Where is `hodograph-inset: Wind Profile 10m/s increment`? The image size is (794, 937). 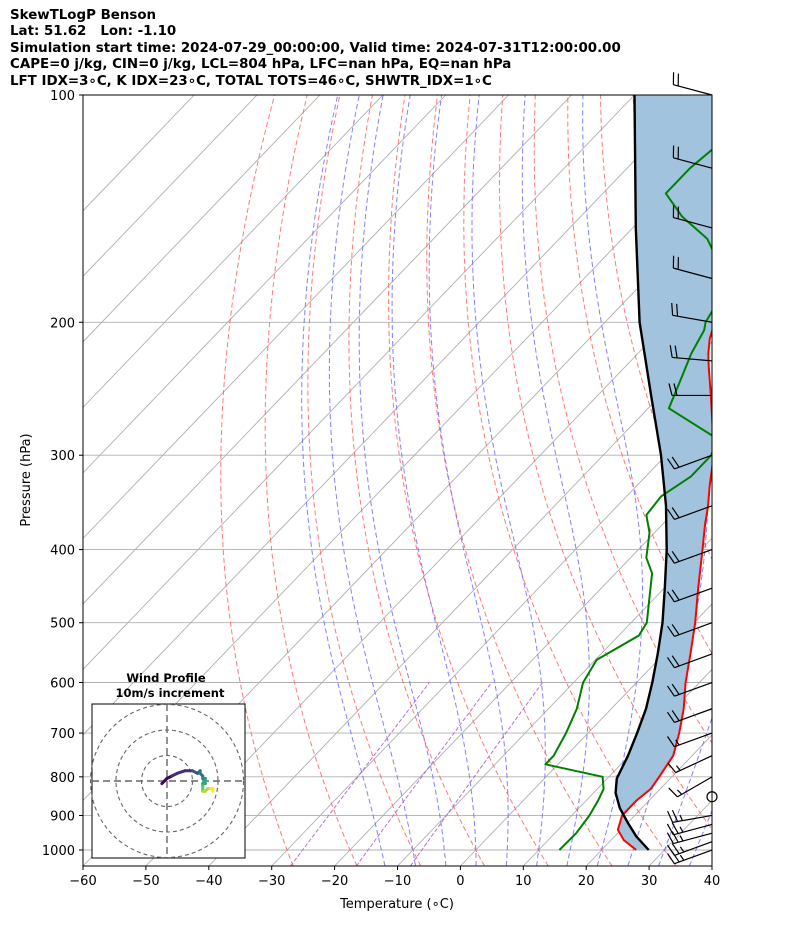
hodograph-inset: Wind Profile 10m/s increment is located at coordinates (167, 765).